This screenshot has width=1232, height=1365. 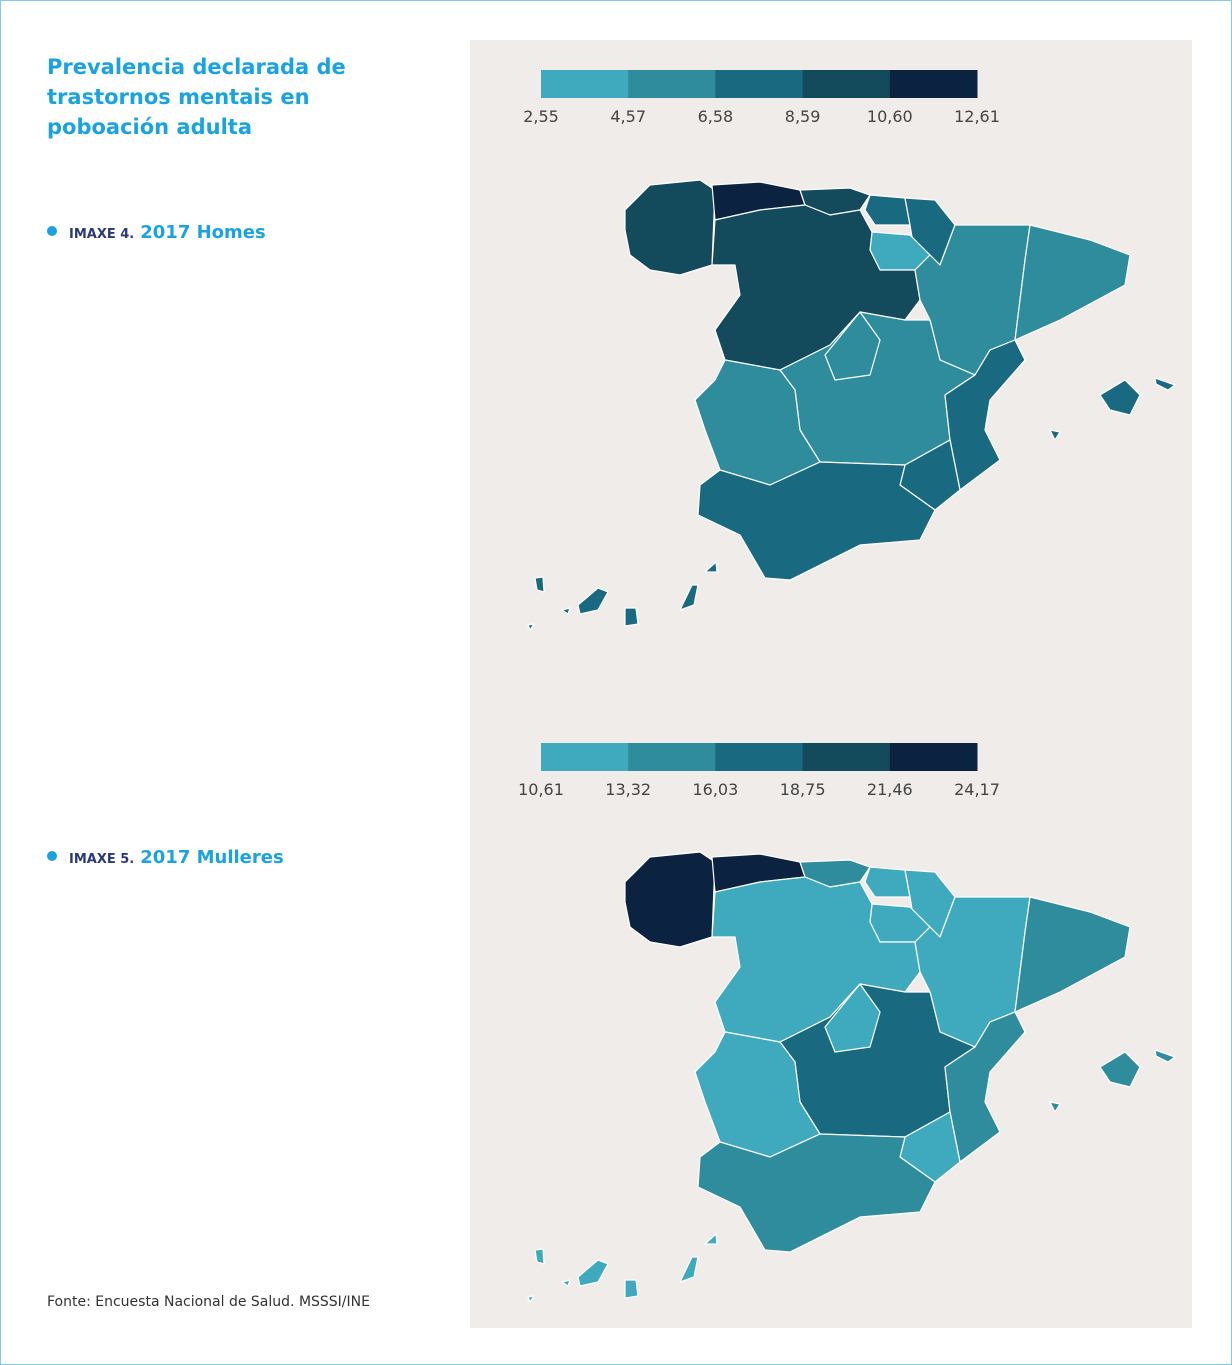 What do you see at coordinates (715, 789) in the screenshot?
I see `legend-label: 16,03` at bounding box center [715, 789].